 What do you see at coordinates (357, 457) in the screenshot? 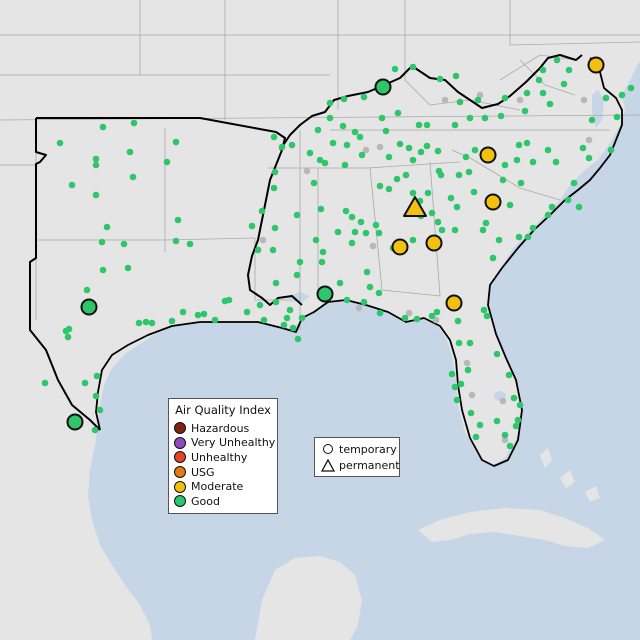
I see `monitor-type-legend: temporary permanent` at bounding box center [357, 457].